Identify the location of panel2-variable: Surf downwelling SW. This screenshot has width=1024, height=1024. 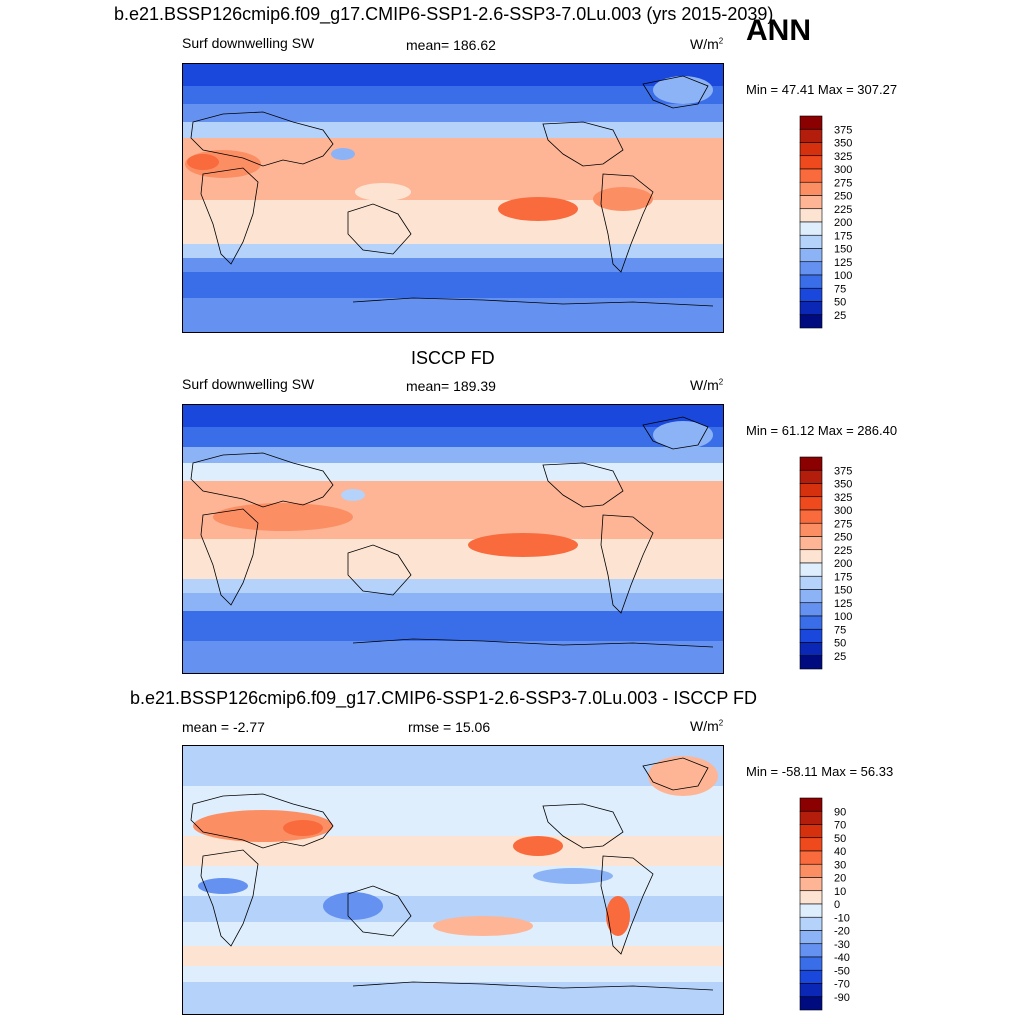
(248, 384).